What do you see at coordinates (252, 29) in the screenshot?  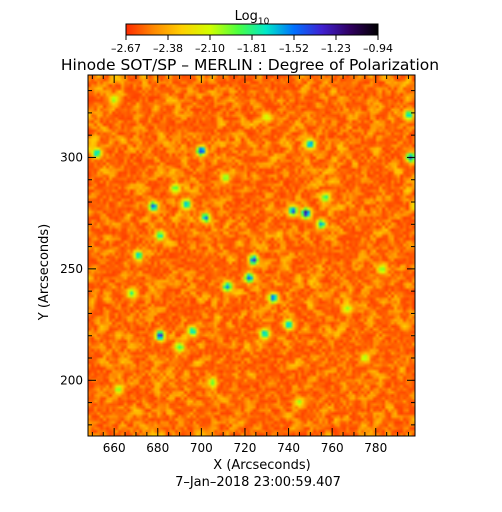 I see `colorbar` at bounding box center [252, 29].